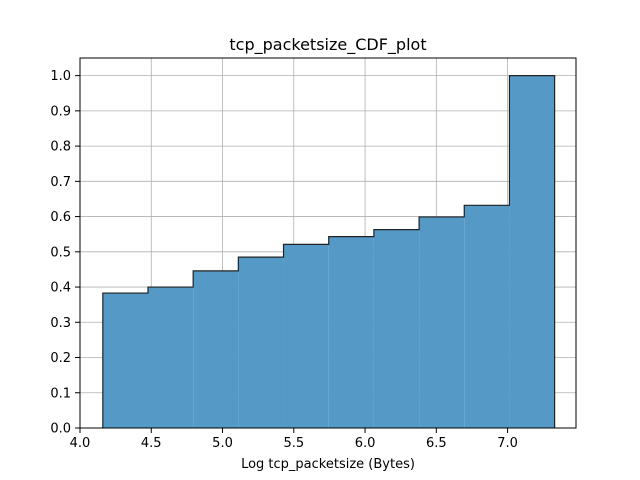  Describe the element at coordinates (60, 393) in the screenshot. I see `y-tick-label: 0.1` at that location.